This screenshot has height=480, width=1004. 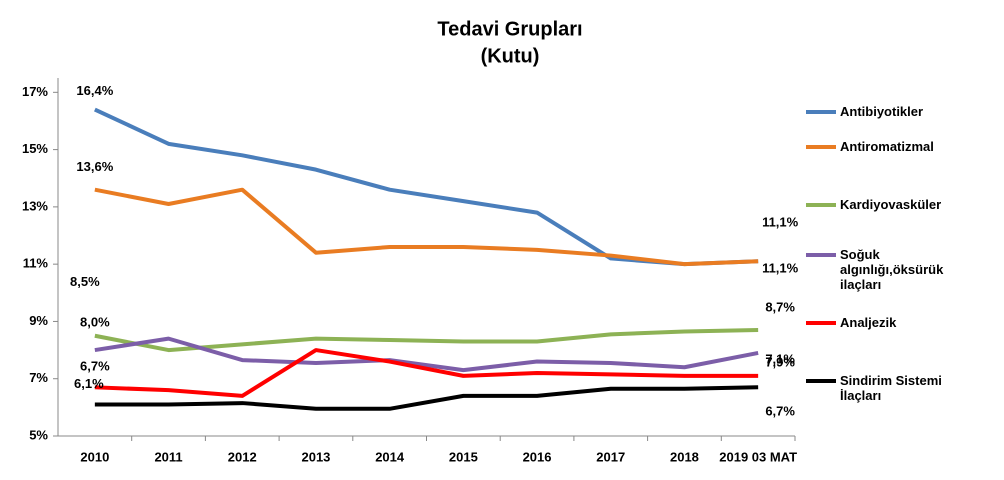 What do you see at coordinates (38, 320) in the screenshot?
I see `y-tick-label: 9%` at bounding box center [38, 320].